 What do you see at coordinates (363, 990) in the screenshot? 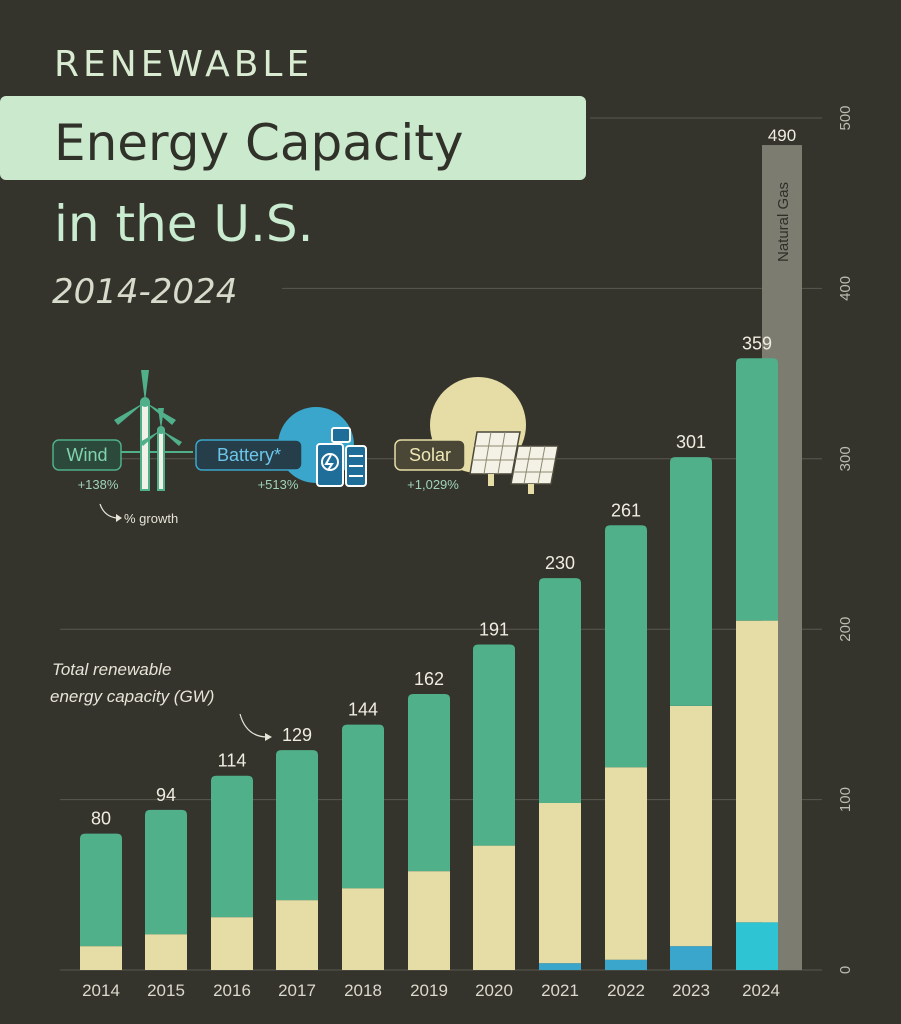
I see `x-tick-label: 2018` at bounding box center [363, 990].